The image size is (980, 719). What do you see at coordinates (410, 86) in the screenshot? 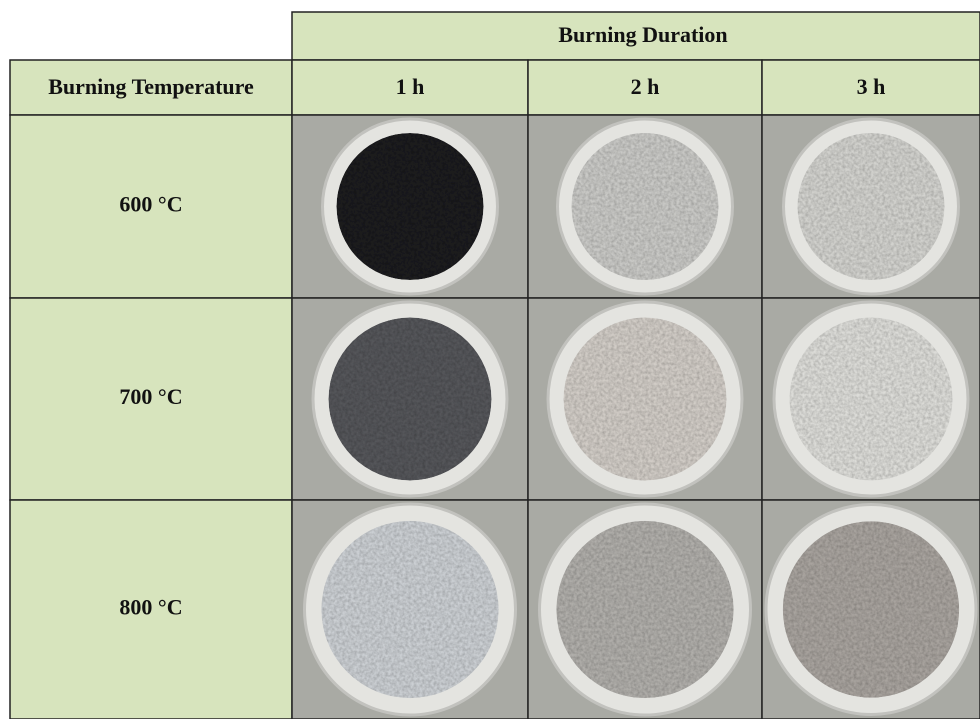
I see `column-header: 1 h` at bounding box center [410, 86].